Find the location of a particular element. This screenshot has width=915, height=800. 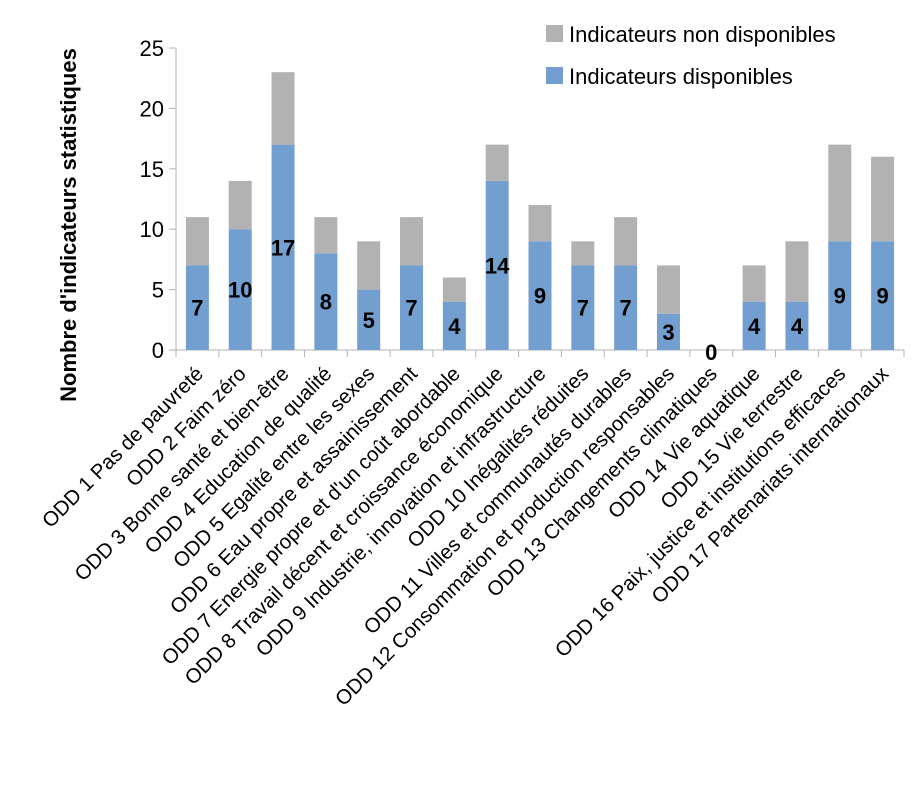

data-label: 3 is located at coordinates (668, 332).